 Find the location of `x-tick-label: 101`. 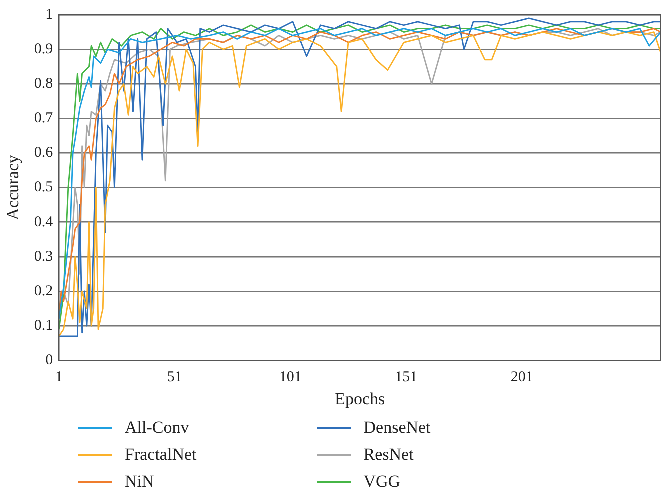

x-tick-label: 101 is located at coordinates (290, 378).